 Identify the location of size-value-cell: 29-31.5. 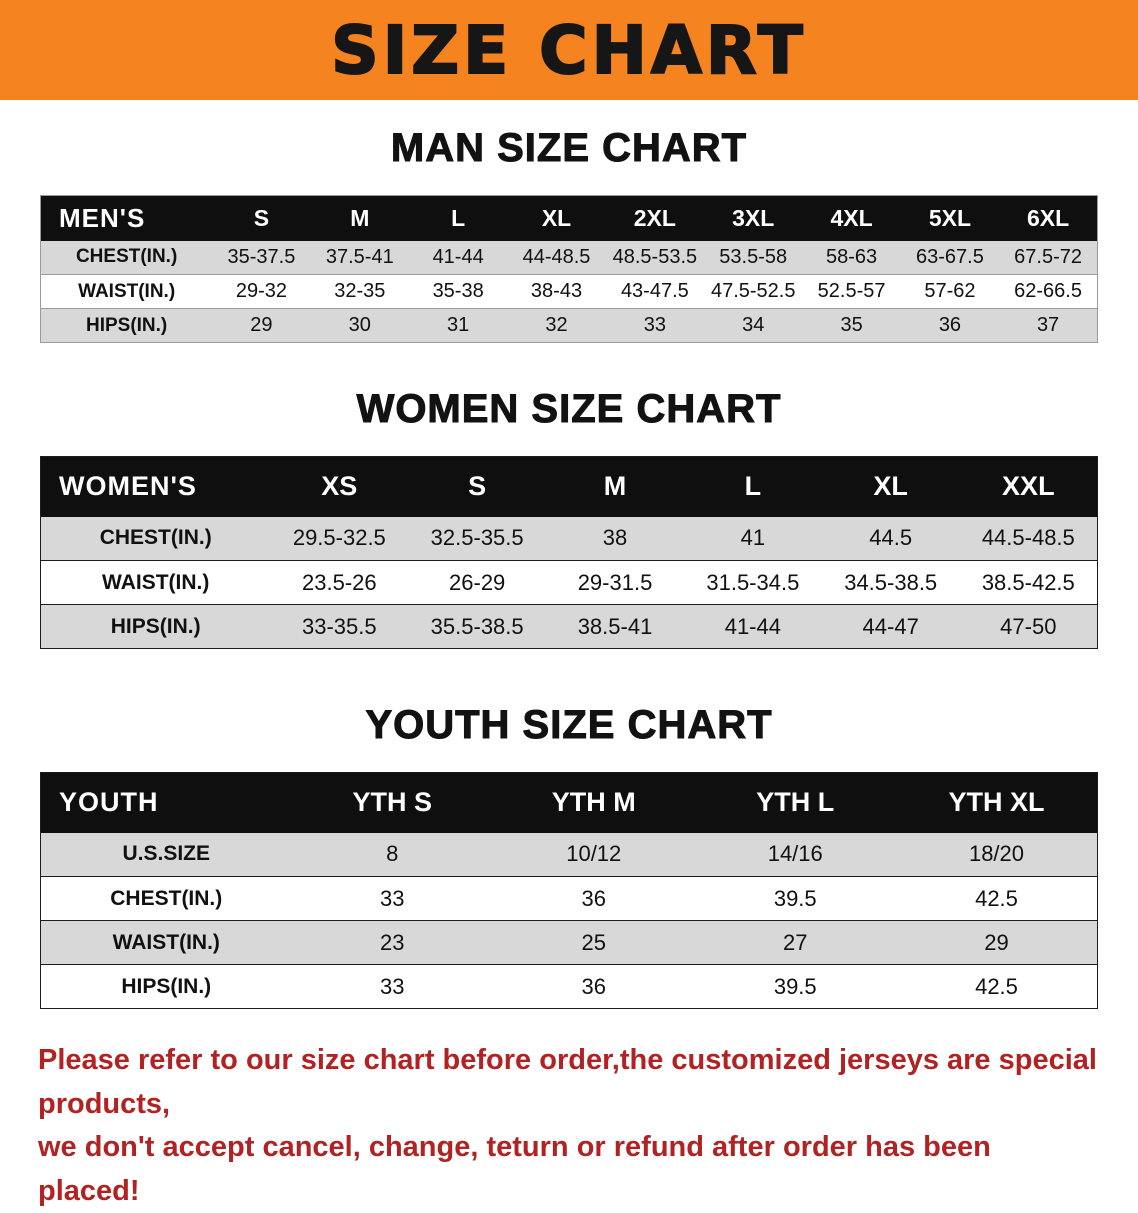
(615, 582).